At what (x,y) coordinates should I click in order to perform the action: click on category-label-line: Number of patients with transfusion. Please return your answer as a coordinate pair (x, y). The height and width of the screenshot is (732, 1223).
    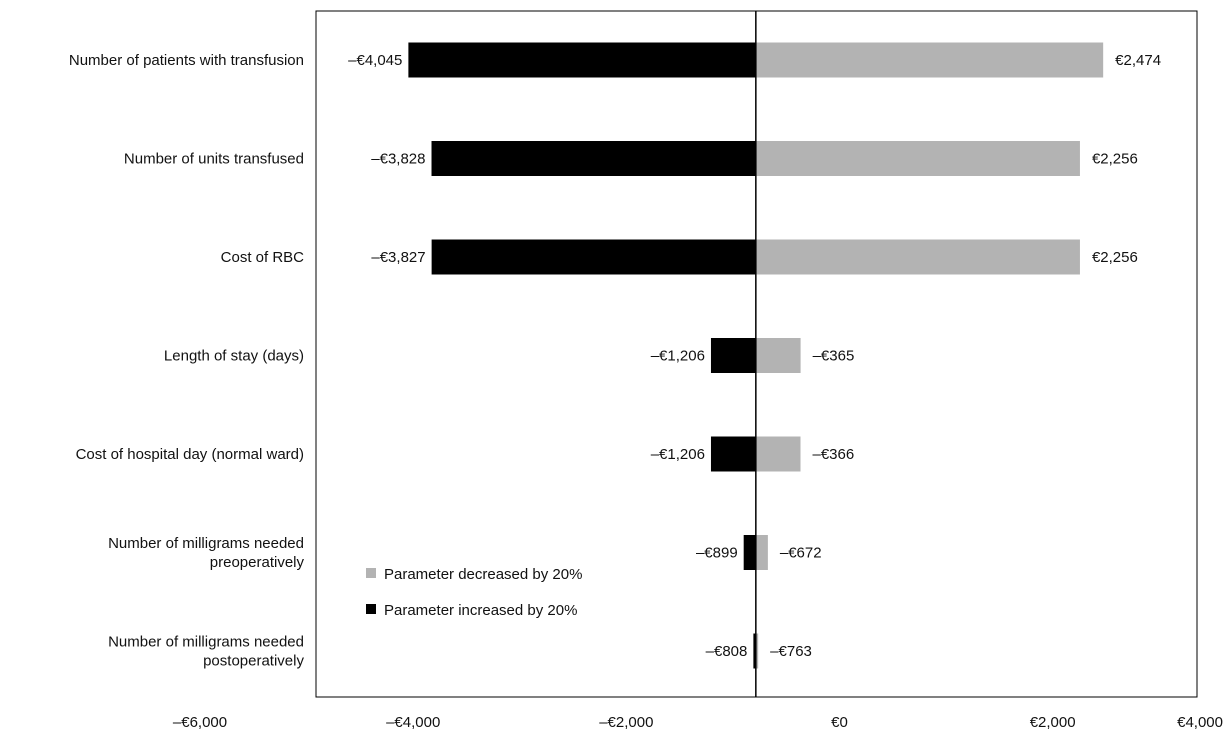
    Looking at the image, I should click on (186, 60).